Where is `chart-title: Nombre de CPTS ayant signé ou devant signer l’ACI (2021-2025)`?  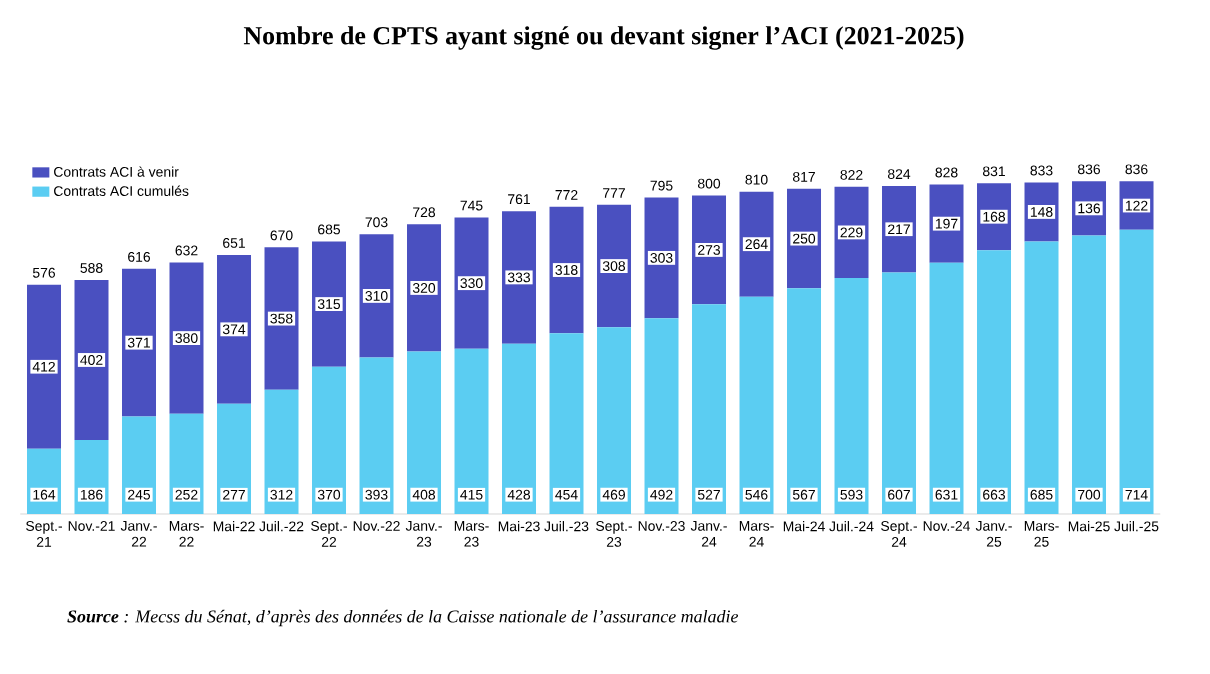
chart-title: Nombre de CPTS ayant signé ou devant signer l’ACI (2021-2025) is located at coordinates (603, 38).